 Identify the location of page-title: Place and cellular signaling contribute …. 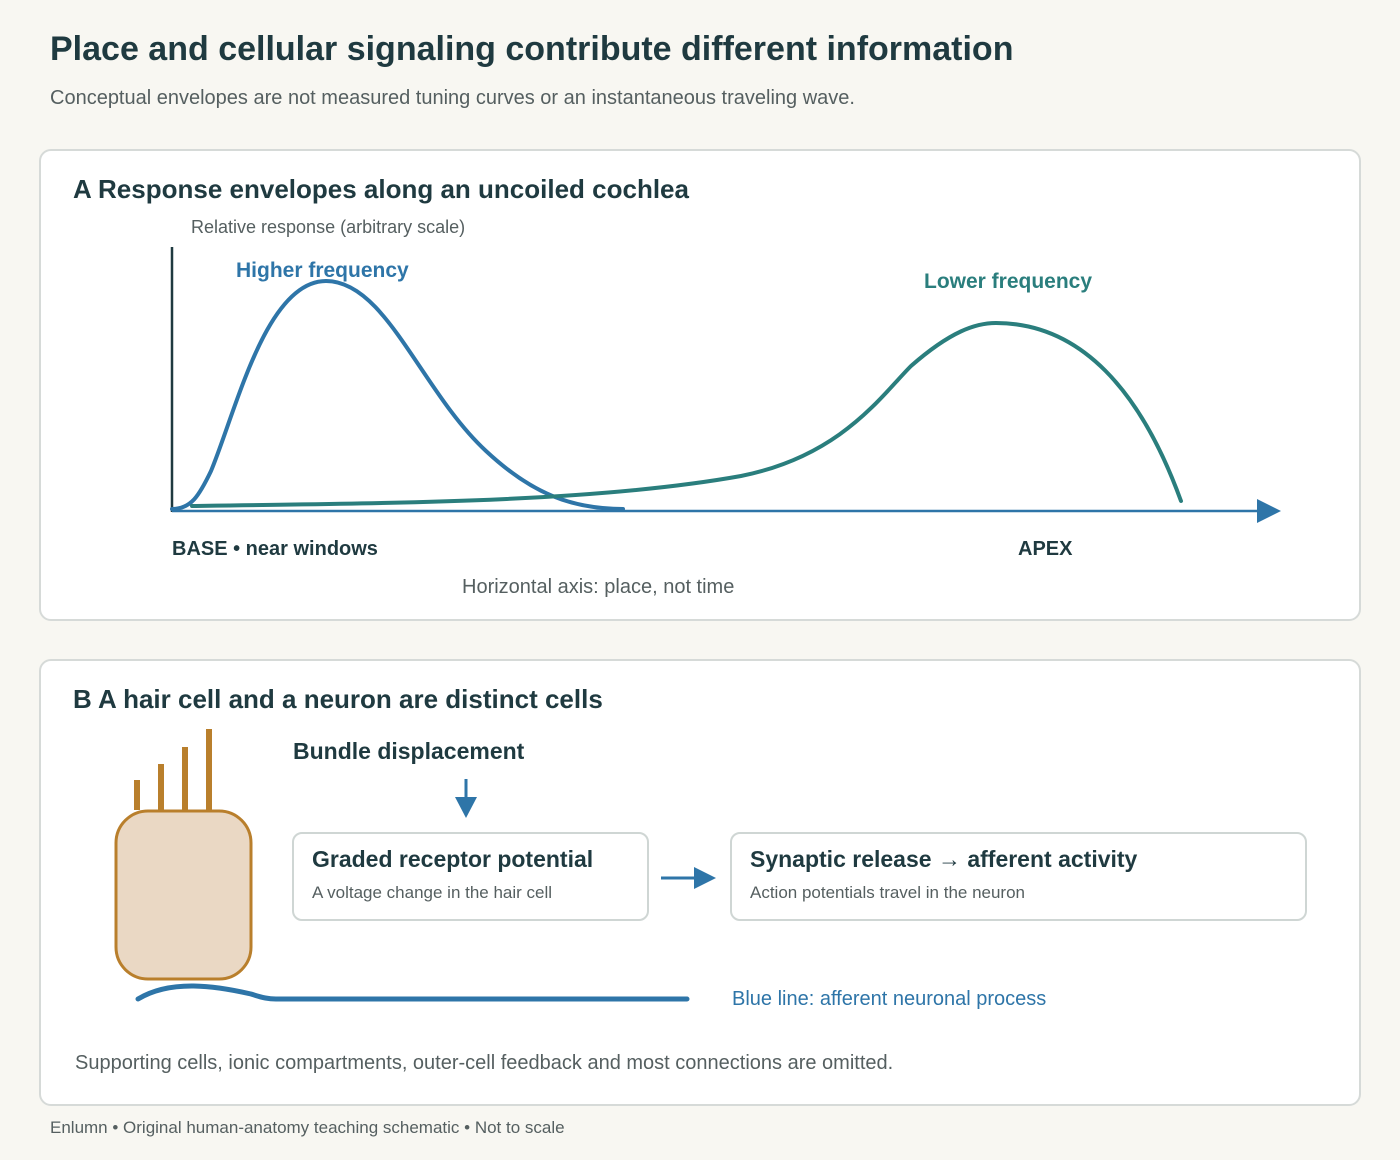
(532, 49).